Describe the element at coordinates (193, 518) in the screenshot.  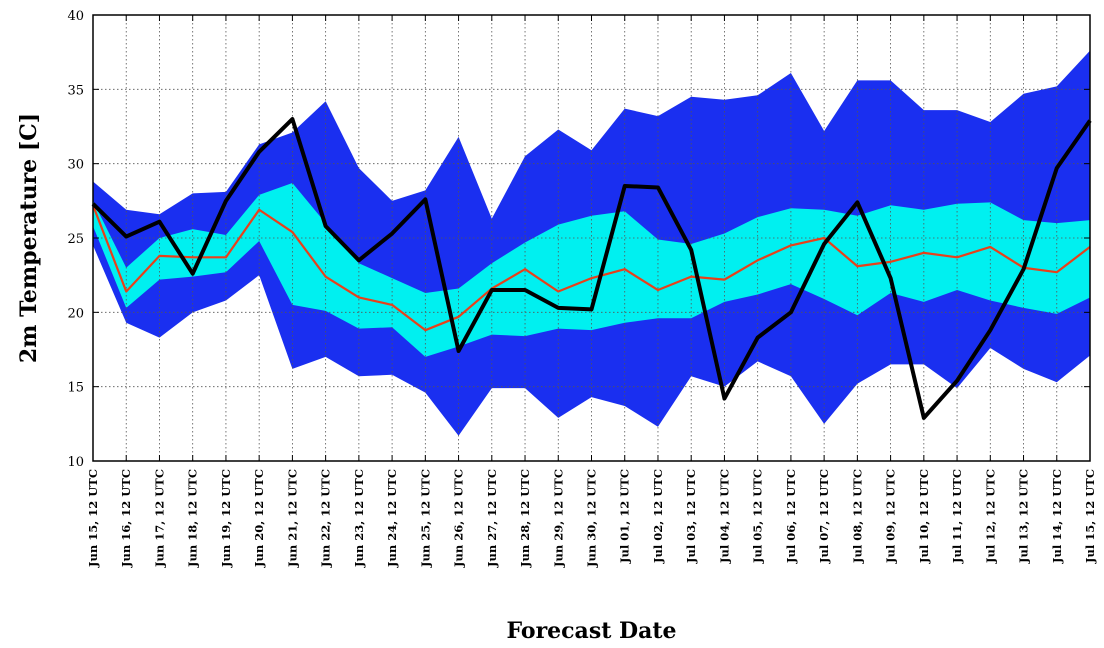
I see `x-tick-label: Jun 18, 12 UTC` at that location.